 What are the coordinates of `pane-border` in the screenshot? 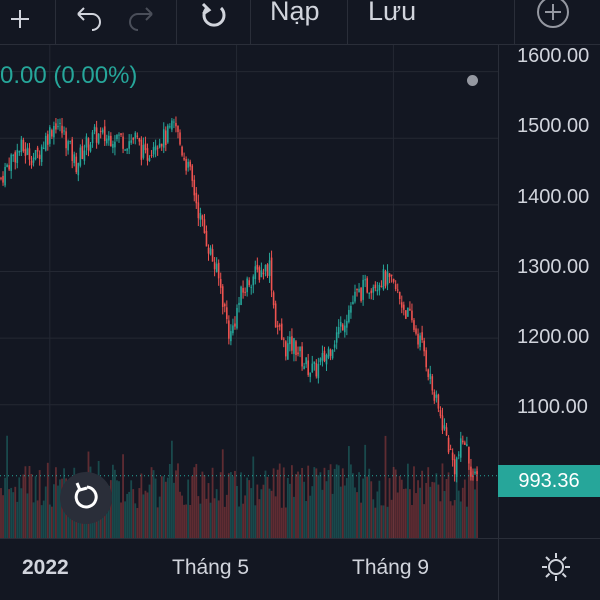 It's located at (300, 44).